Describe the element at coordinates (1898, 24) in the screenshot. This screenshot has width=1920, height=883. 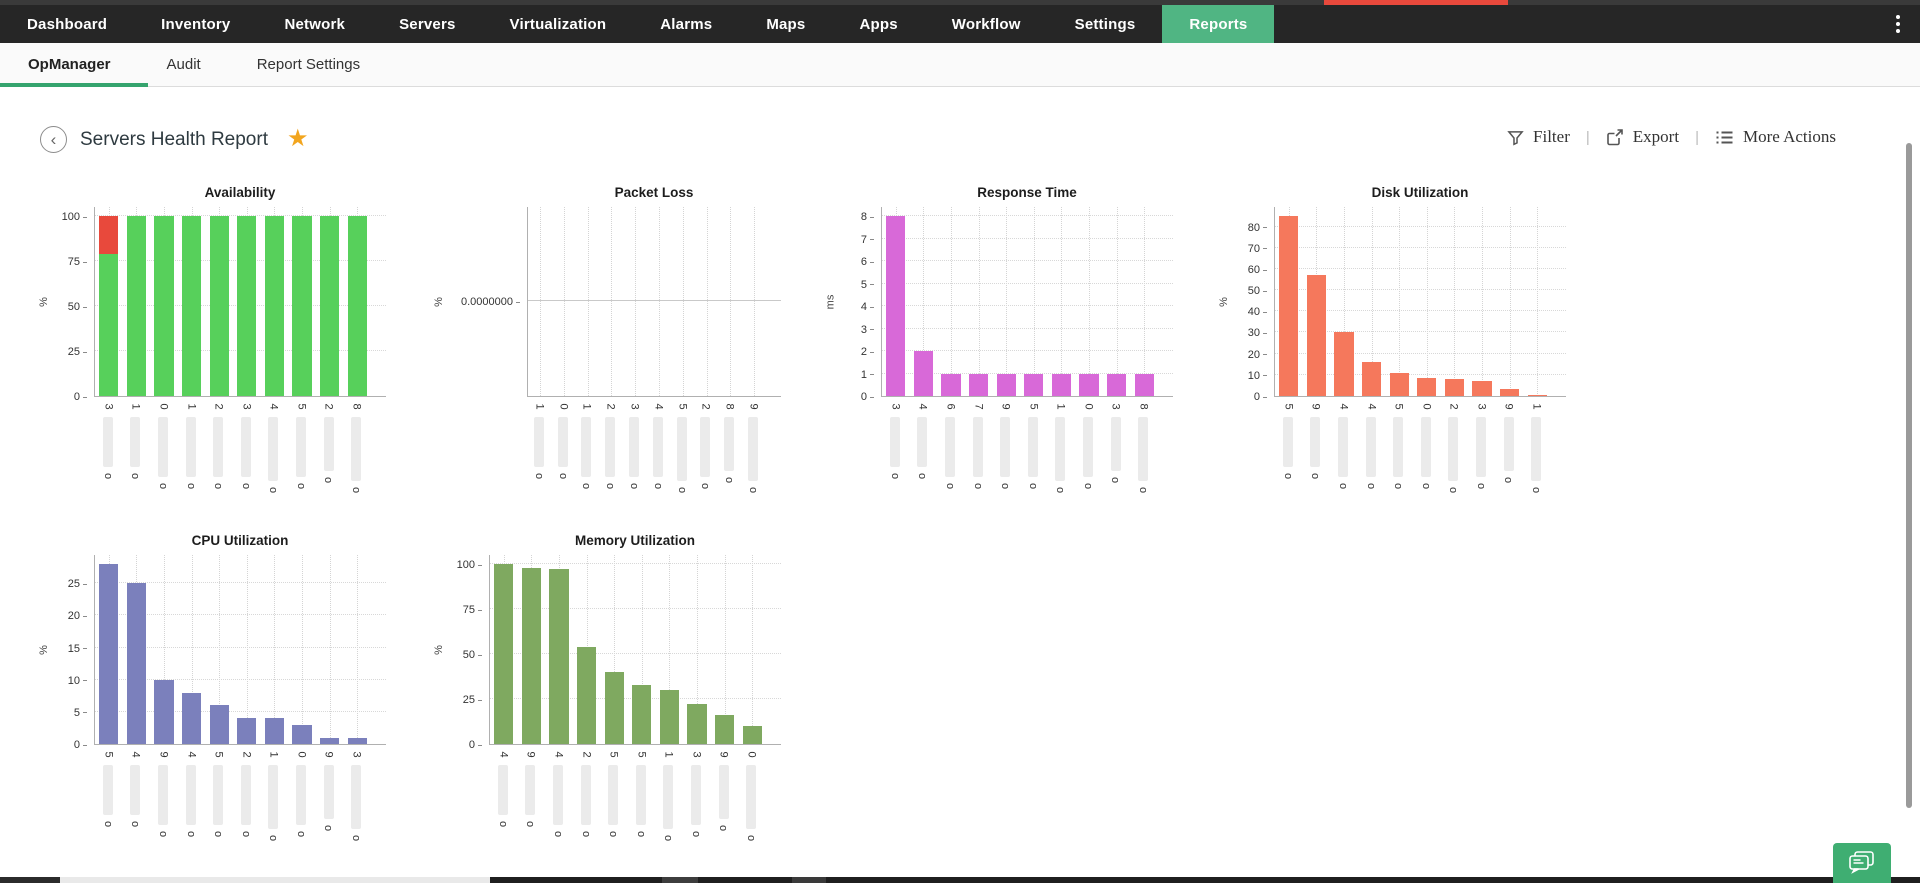
I see `overflow-menu-button` at that location.